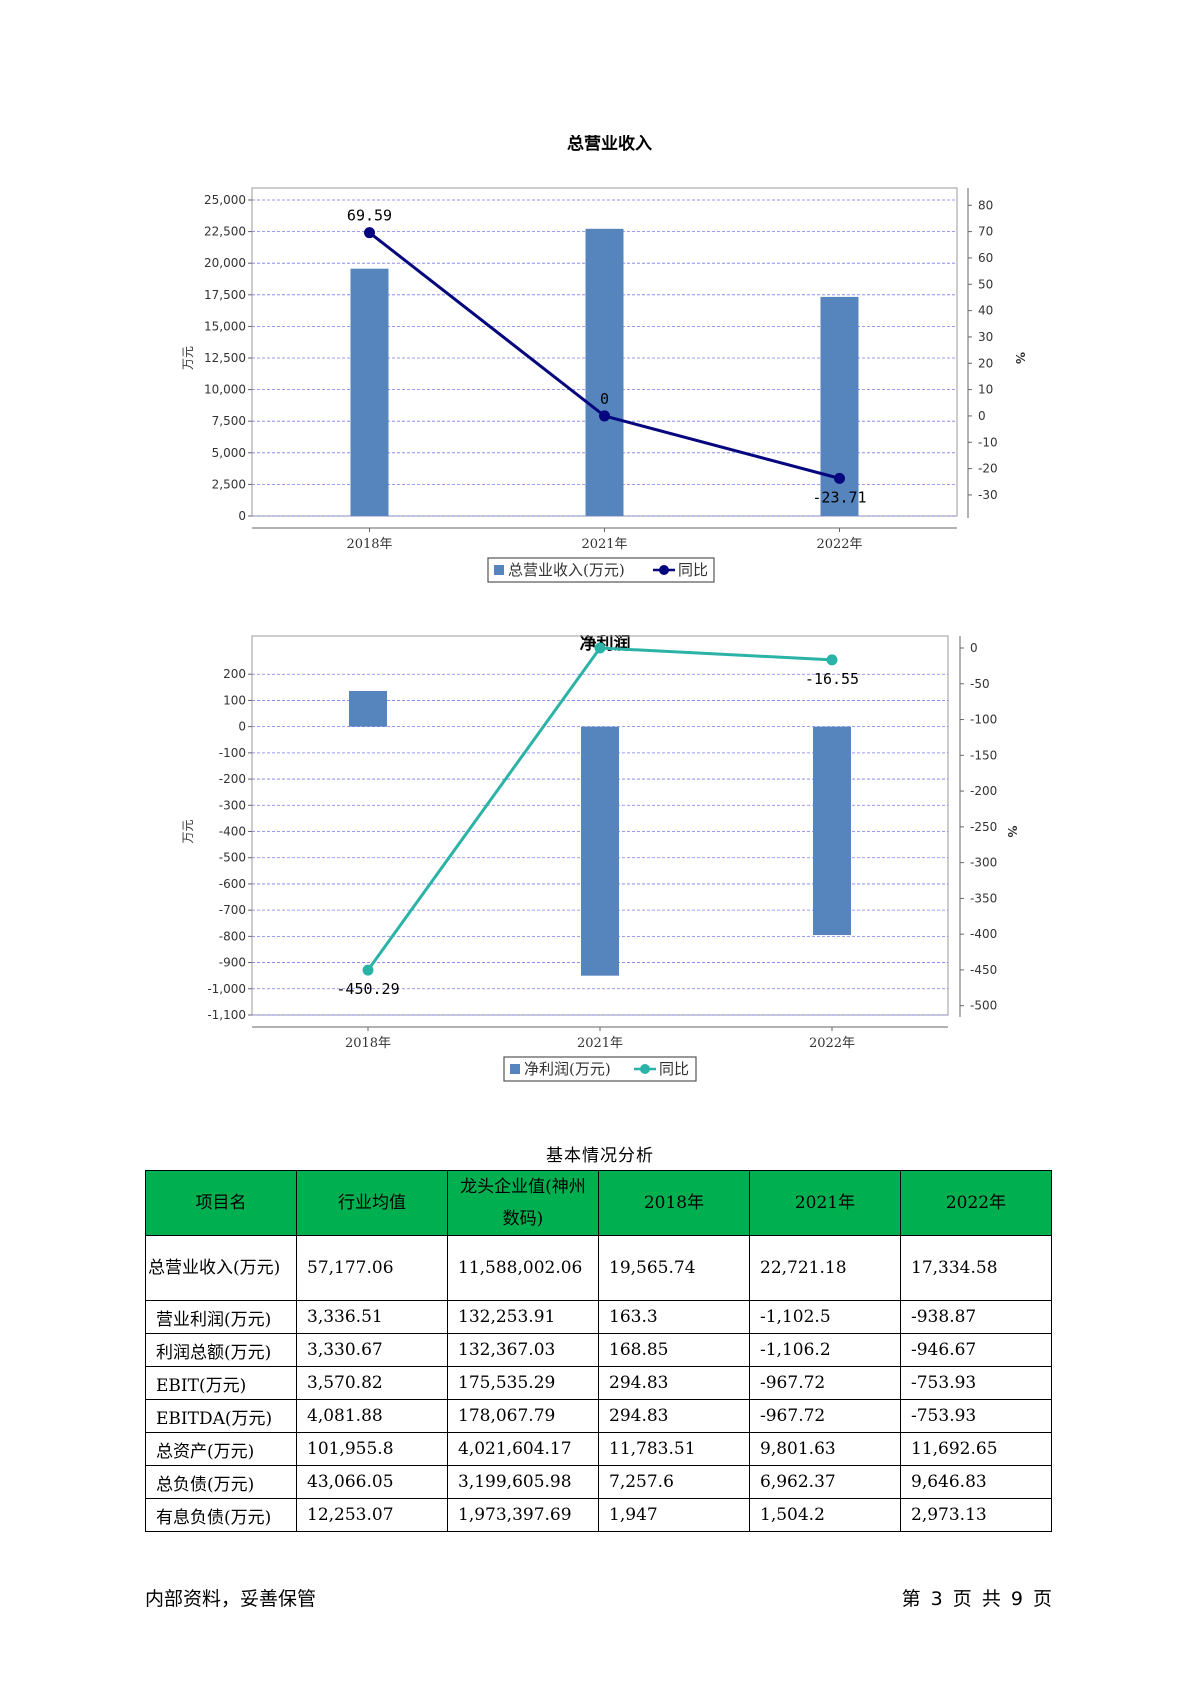  I want to click on left-tick-label: 22,500, so click(225, 232).